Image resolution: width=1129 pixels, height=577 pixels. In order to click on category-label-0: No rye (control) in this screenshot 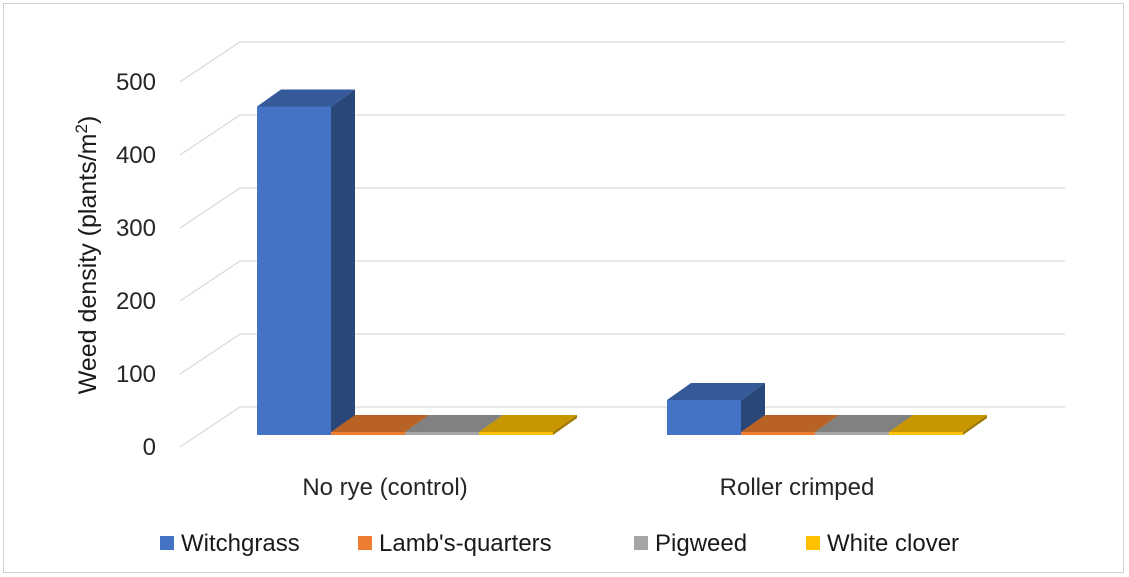, I will do `click(384, 487)`.